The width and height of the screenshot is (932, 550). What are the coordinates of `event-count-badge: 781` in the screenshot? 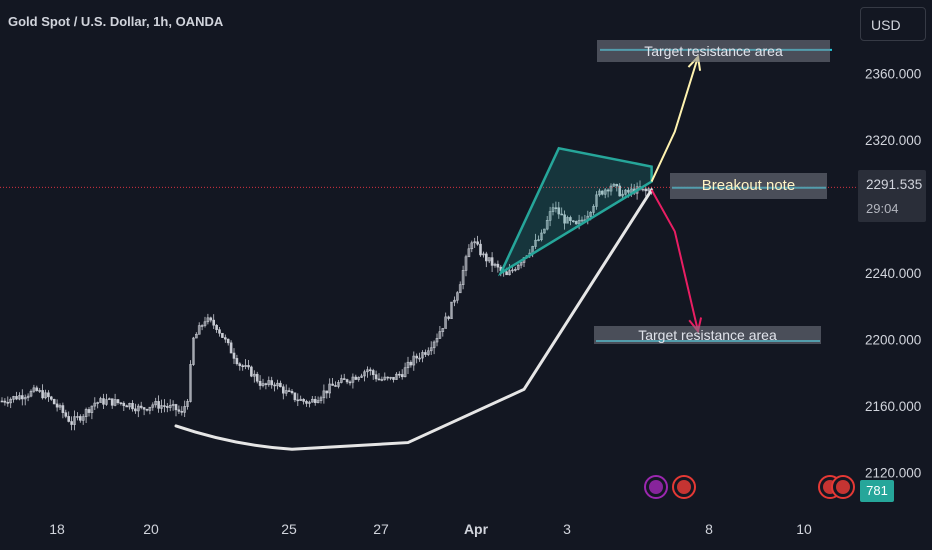 It's located at (877, 491).